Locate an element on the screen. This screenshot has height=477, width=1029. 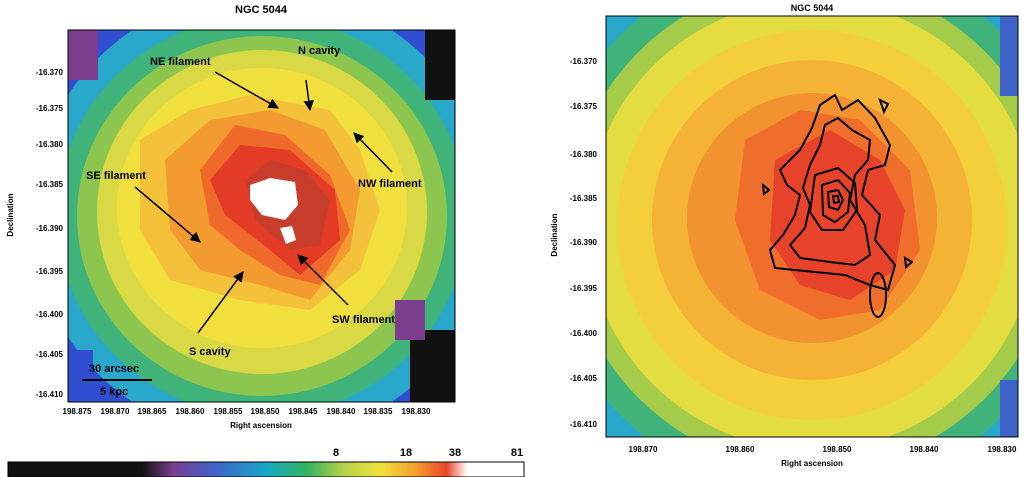
right-xlabel: Right ascension is located at coordinates (812, 463).